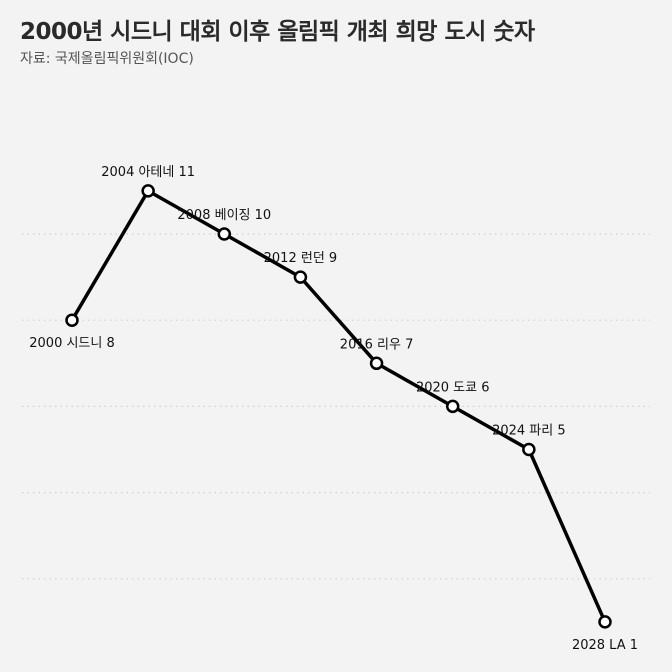  What do you see at coordinates (605, 645) in the screenshot?
I see `data-label: 2028 LA 1` at bounding box center [605, 645].